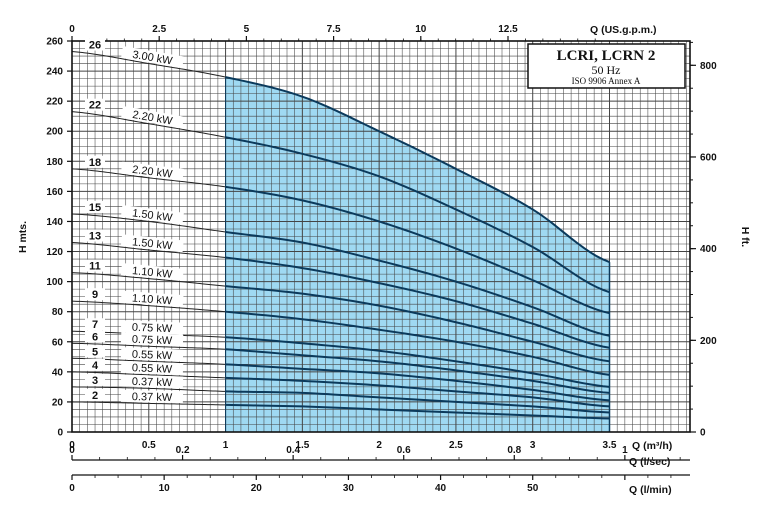 This screenshot has height=511, width=768. What do you see at coordinates (54, 132) in the screenshot?
I see `y-left-tick-label: 200` at bounding box center [54, 132].